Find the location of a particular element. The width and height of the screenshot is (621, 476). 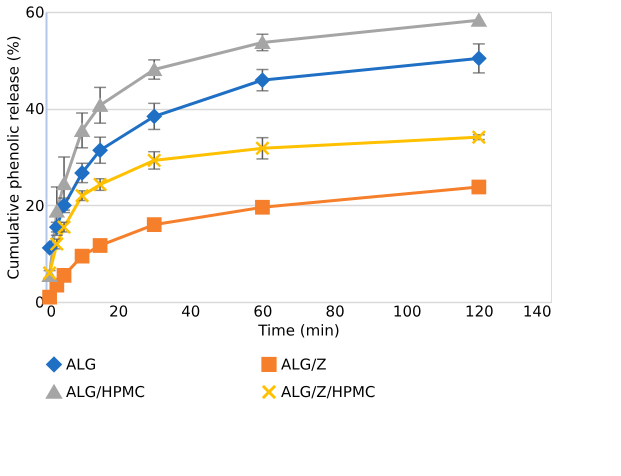

y-axis-title: Cumulative phenolic release (%) is located at coordinates (13, 157).